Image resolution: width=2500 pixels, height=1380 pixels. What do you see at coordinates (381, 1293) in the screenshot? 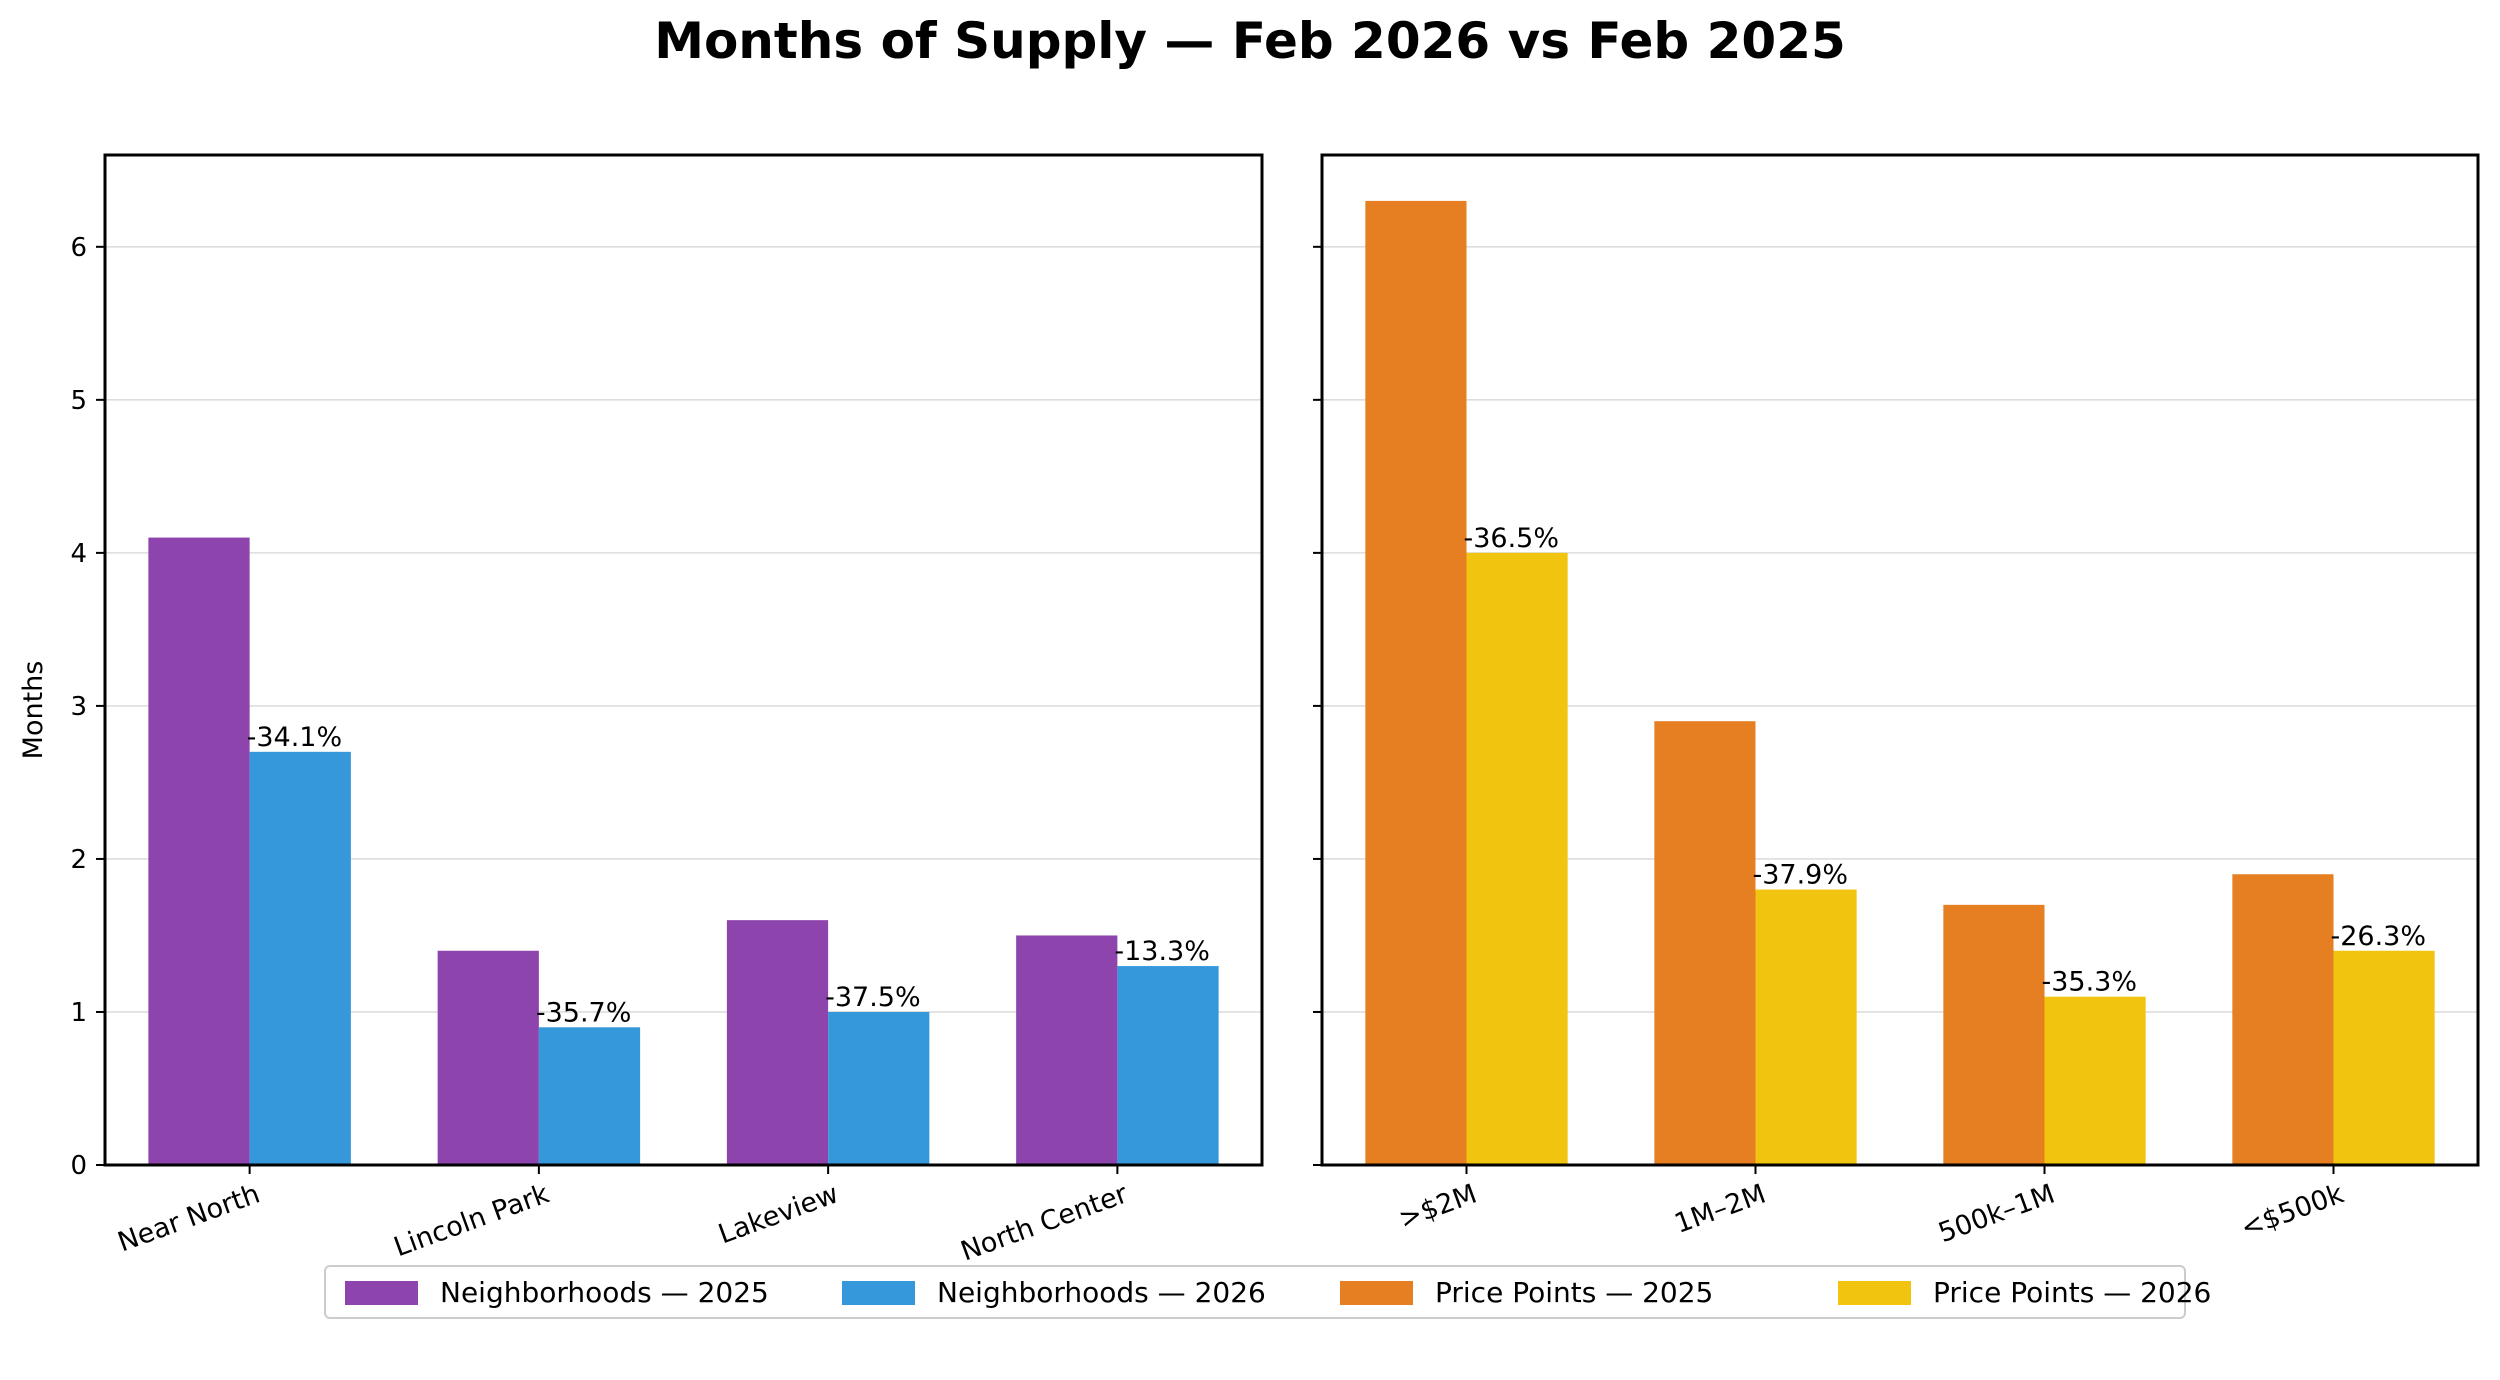
I see `legend-swatch-neighborhoods-2025` at bounding box center [381, 1293].